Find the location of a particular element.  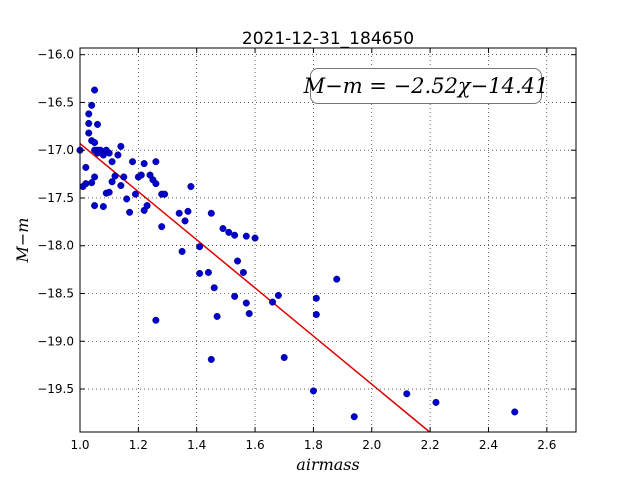

chart-title: 2021-12-31_184650 is located at coordinates (328, 39).